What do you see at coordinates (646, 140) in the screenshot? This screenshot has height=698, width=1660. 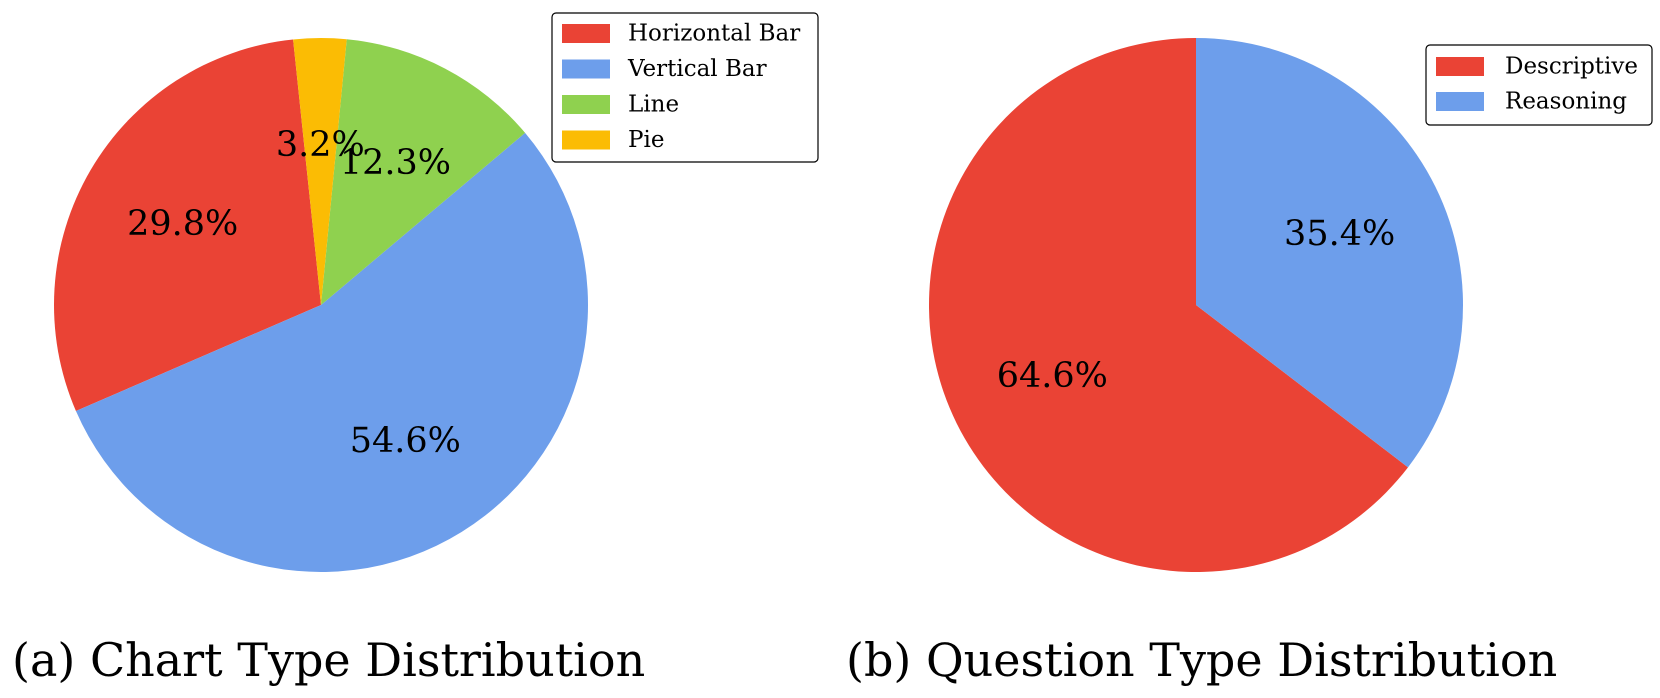 I see `chart-type-legend-label-pie: Pie` at bounding box center [646, 140].